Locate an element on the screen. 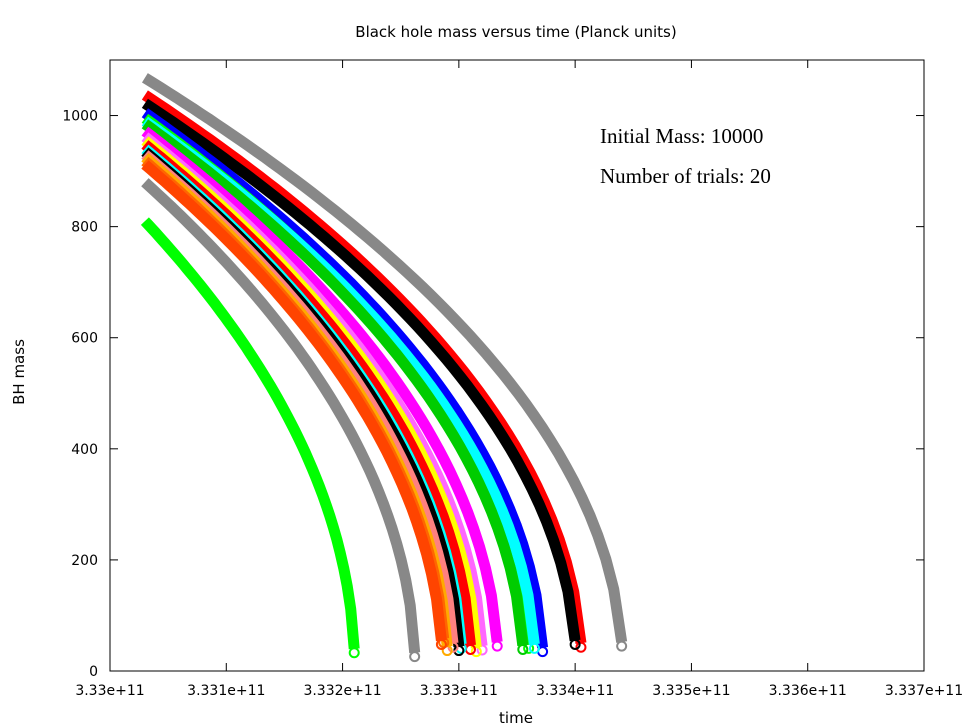 The width and height of the screenshot is (964, 727). y-tick-label: 200 is located at coordinates (84, 561).